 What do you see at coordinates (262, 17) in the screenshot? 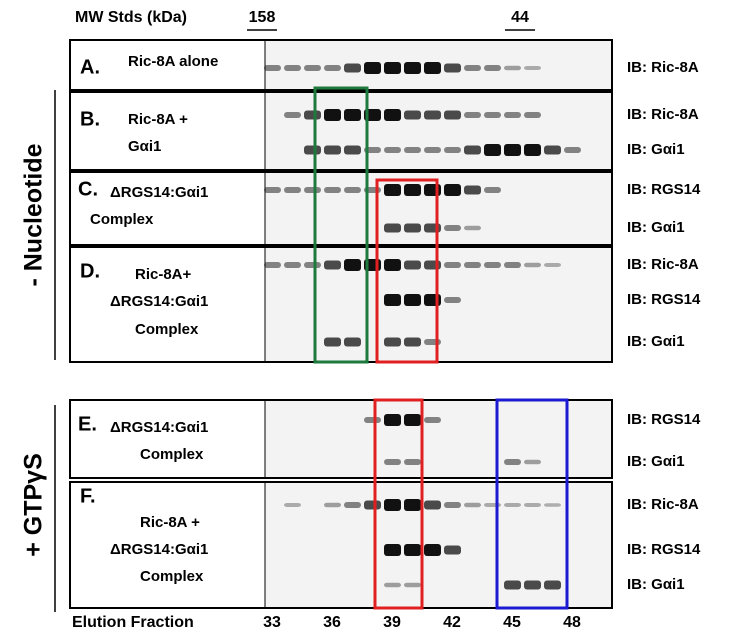
I see `mw-marker: 158` at bounding box center [262, 17].